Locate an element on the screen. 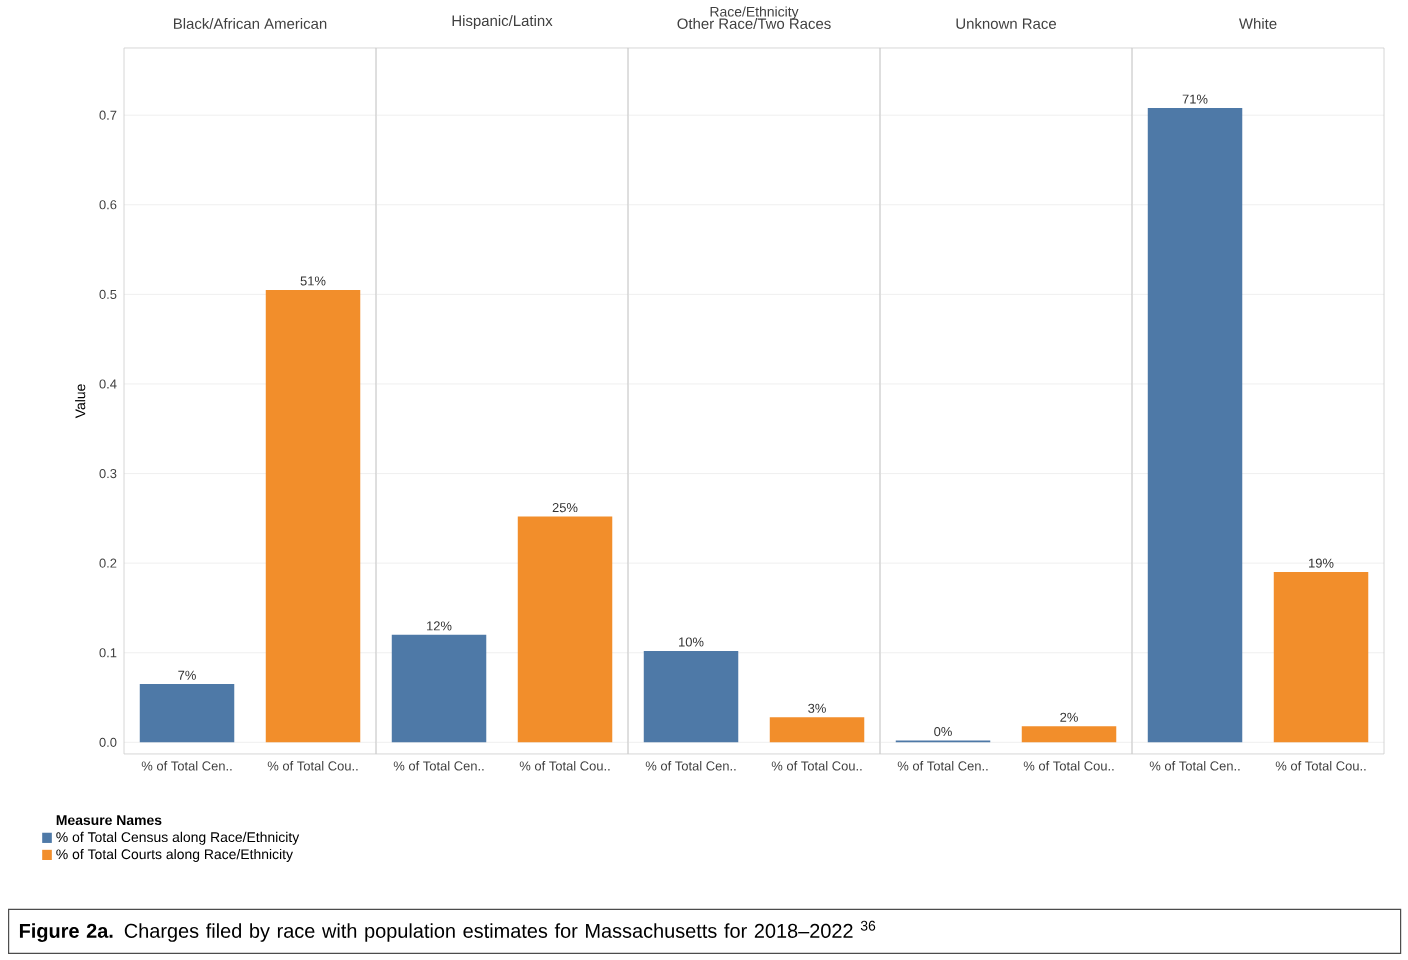 The height and width of the screenshot is (960, 1408). text: Figure 2a. Charges filed by race with population estimates for Massachusetts for 2018–2022 $^{36}$ is located at coordinates (447, 931).